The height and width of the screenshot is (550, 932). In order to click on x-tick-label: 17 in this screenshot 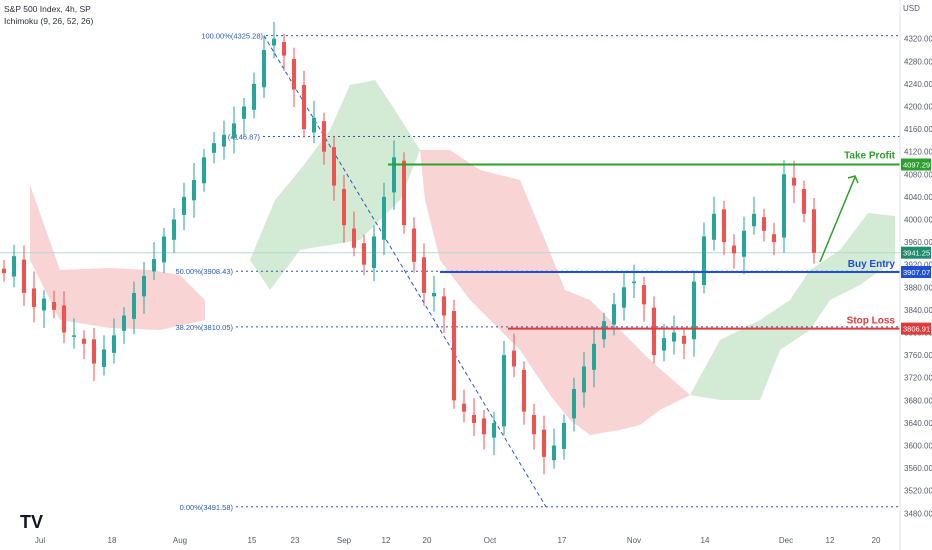, I will do `click(562, 540)`.